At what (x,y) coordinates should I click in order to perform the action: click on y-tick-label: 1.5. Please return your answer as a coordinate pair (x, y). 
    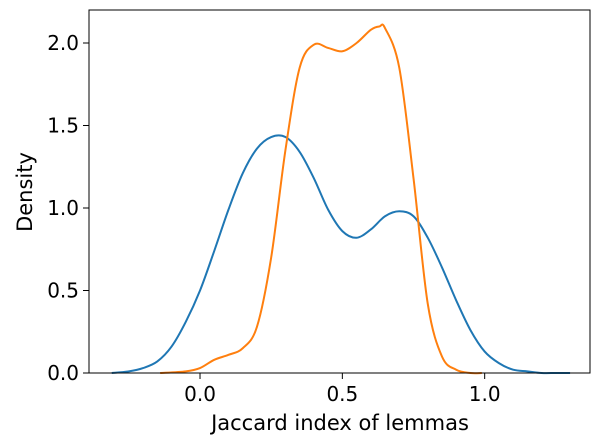
    Looking at the image, I should click on (63, 126).